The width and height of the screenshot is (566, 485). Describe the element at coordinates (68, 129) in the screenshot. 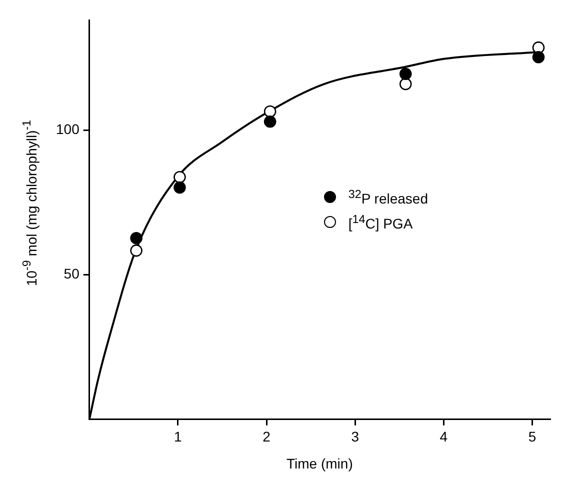

I see `y-tick-label: 100` at that location.